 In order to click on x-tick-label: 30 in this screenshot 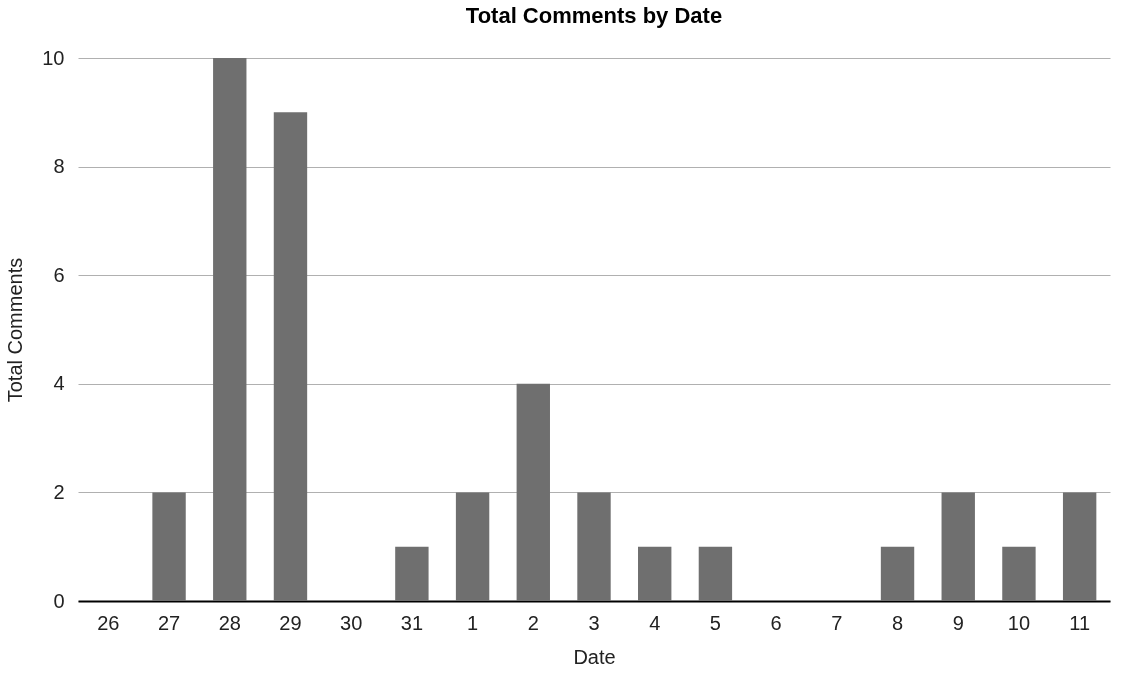, I will do `click(351, 622)`.